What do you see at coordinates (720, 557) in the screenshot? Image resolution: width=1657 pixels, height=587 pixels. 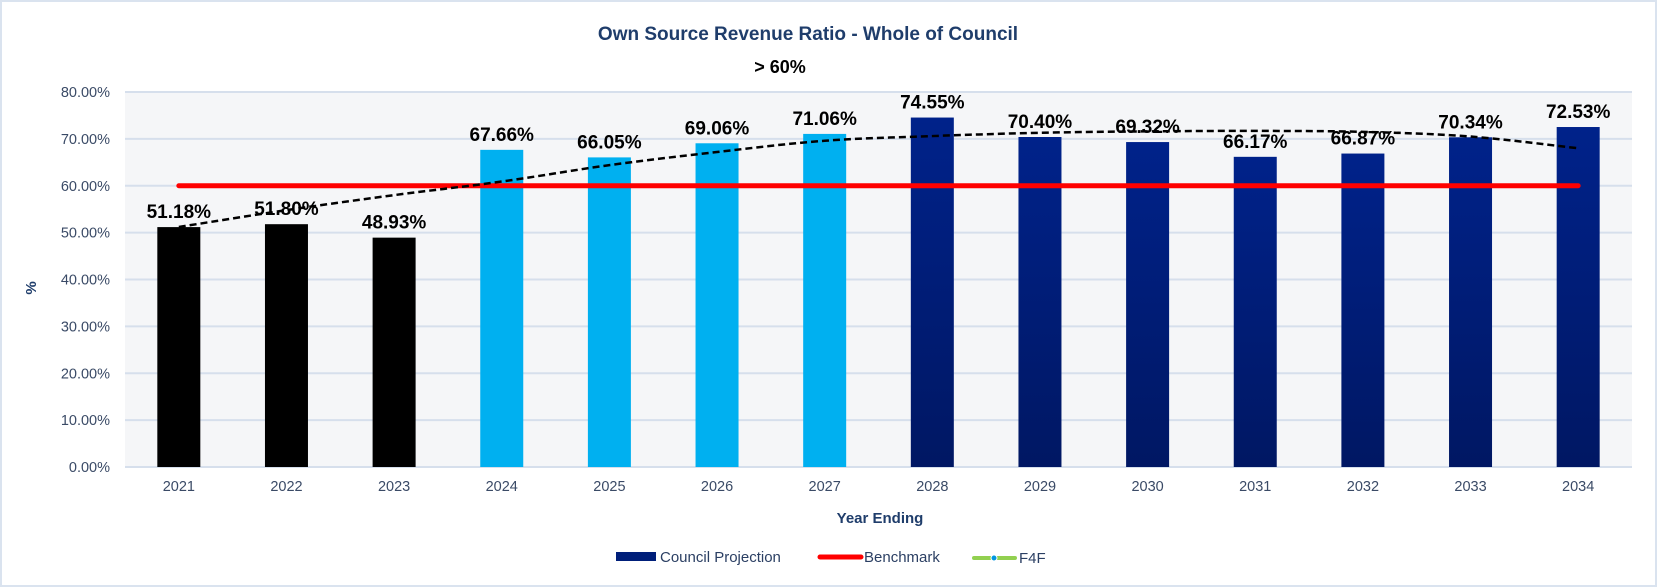 I see `legend-label: Council Projection` at bounding box center [720, 557].